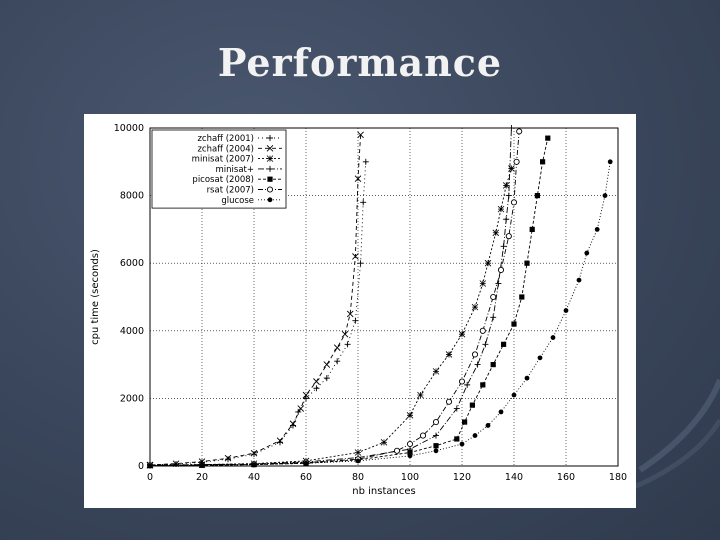  I want to click on x-tick-label: 60, so click(306, 477).